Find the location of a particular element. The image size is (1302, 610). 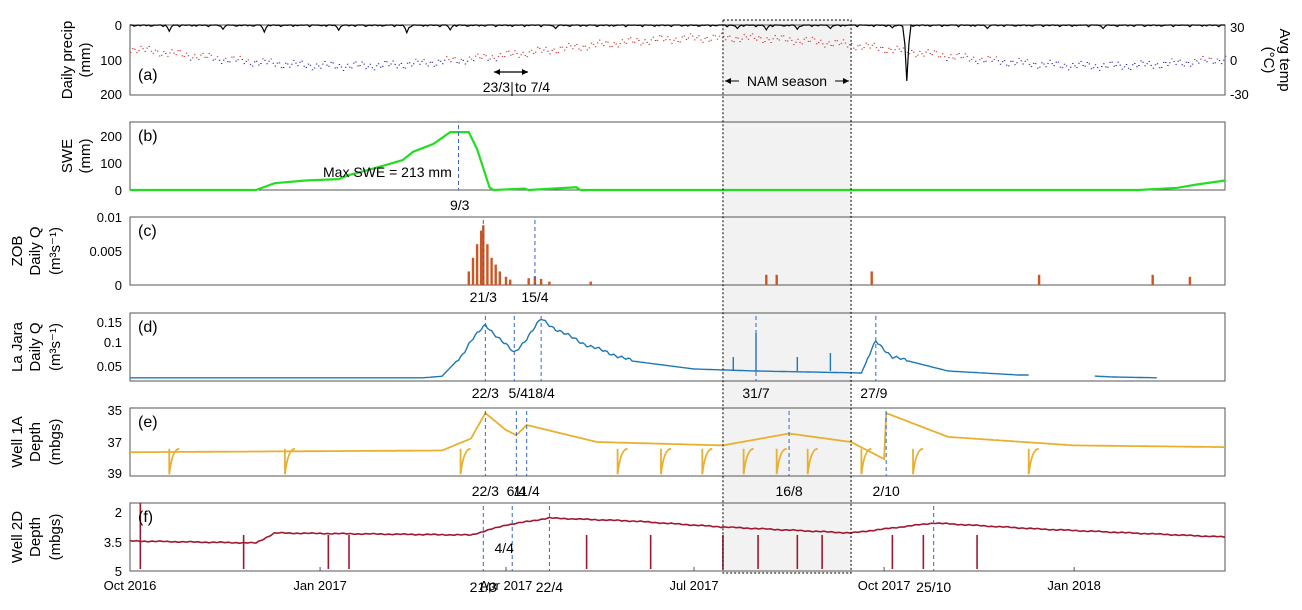

nam-season-box is located at coordinates (787, 296).